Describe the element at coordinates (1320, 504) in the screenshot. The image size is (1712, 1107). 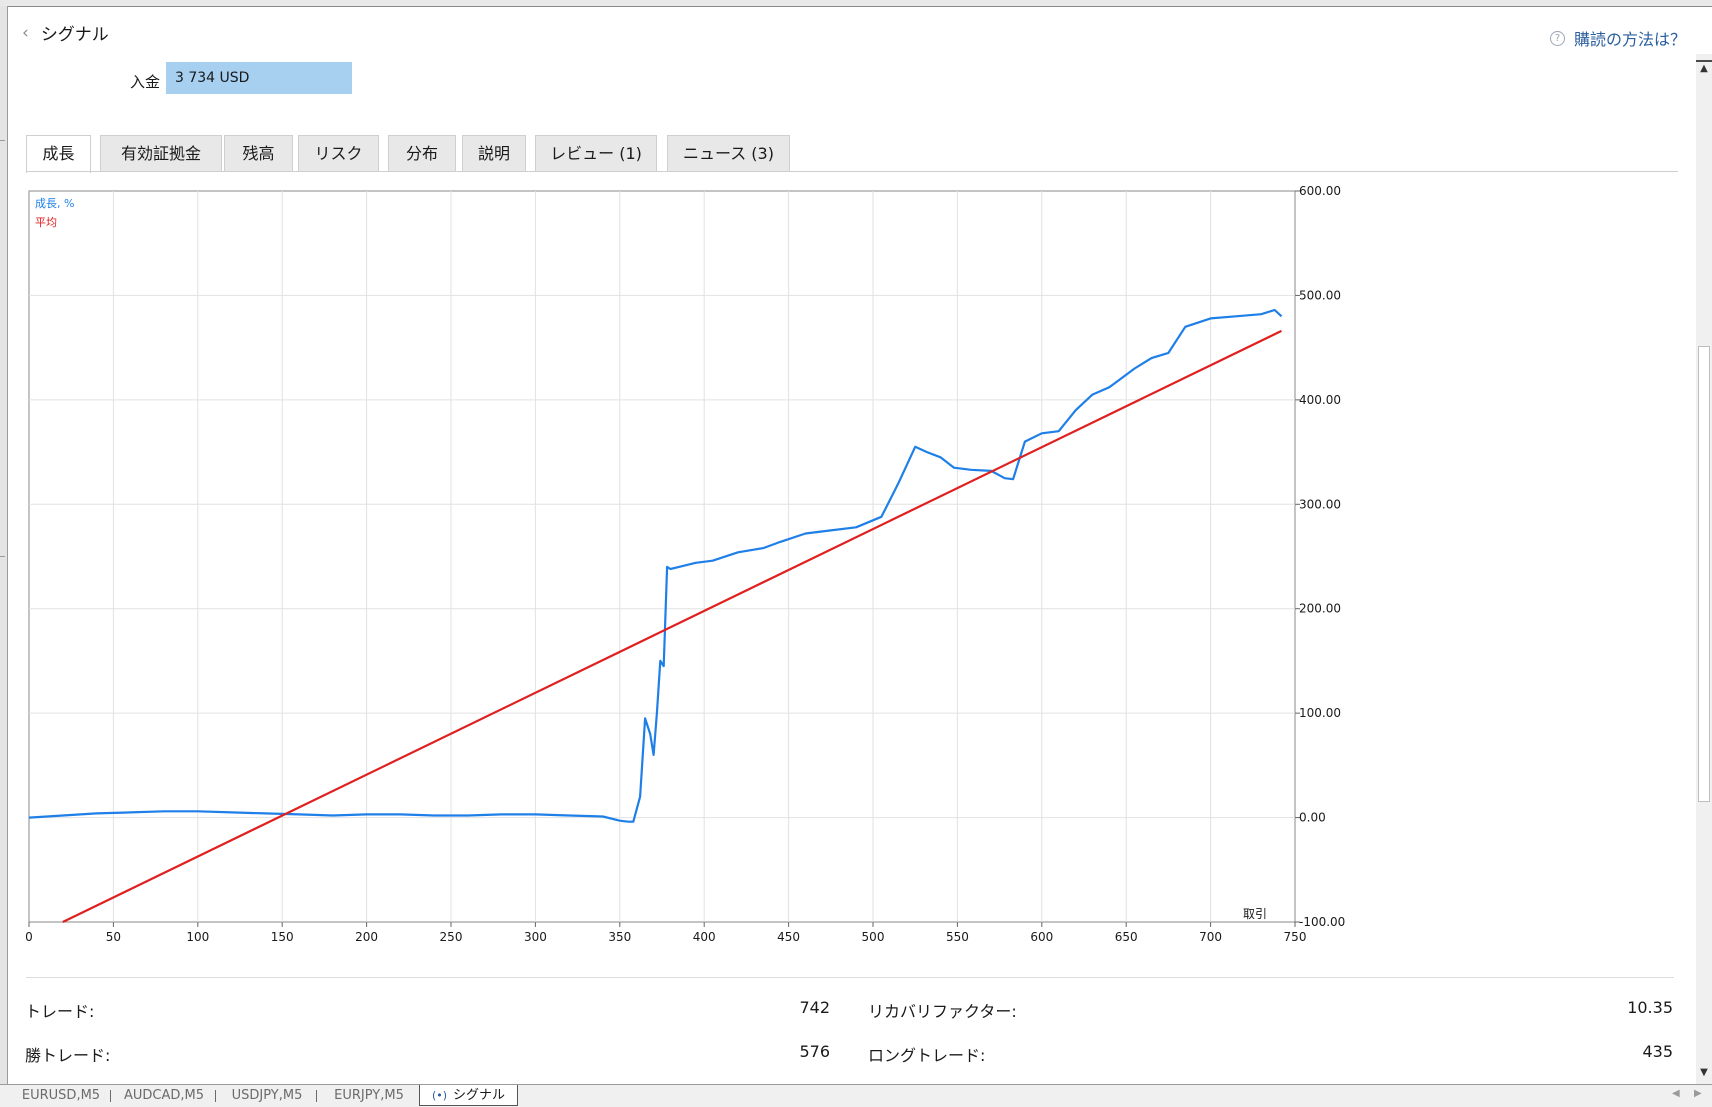
I see `y-tick-label: 300.00` at that location.